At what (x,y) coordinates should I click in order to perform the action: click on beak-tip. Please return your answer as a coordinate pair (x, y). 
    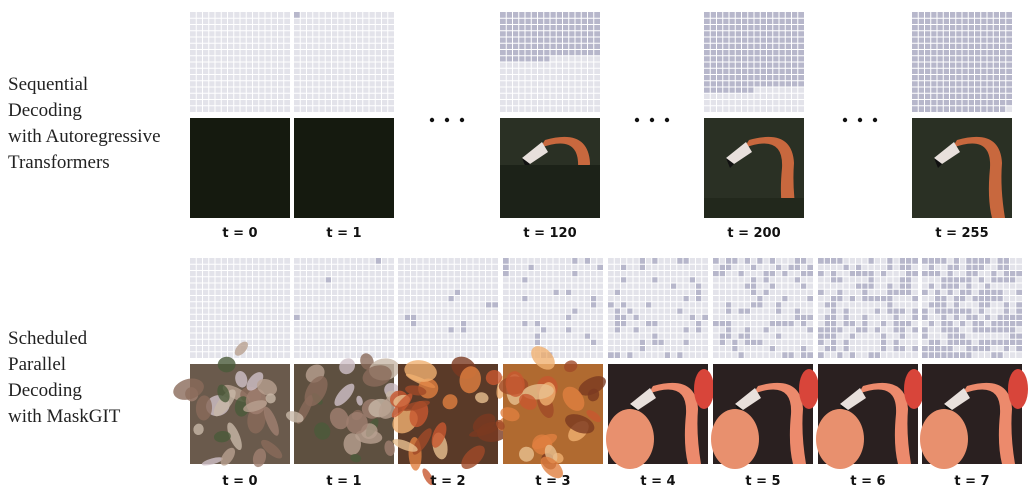
    Looking at the image, I should click on (730, 163).